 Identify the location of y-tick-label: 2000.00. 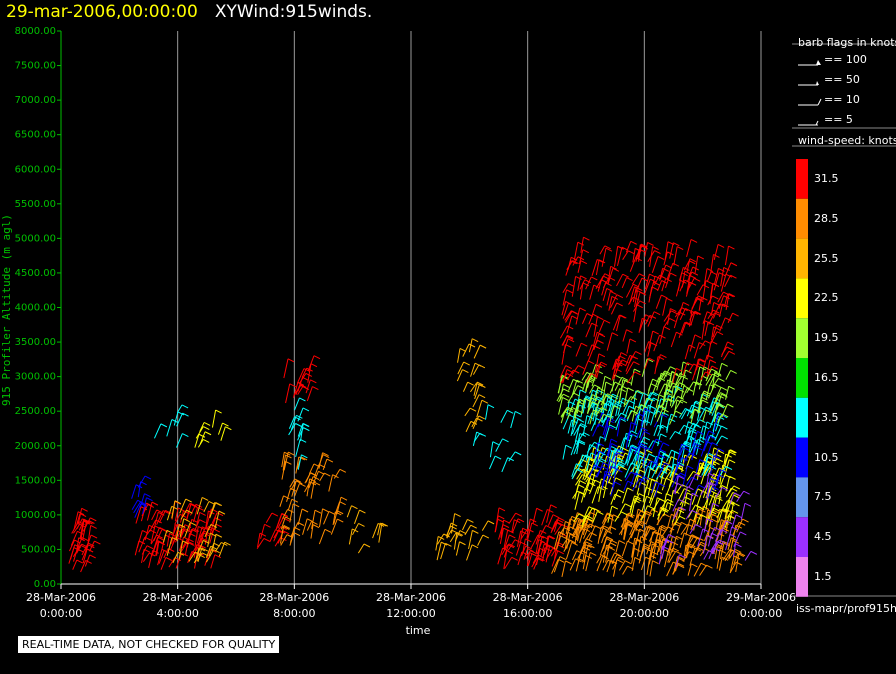
(35, 446).